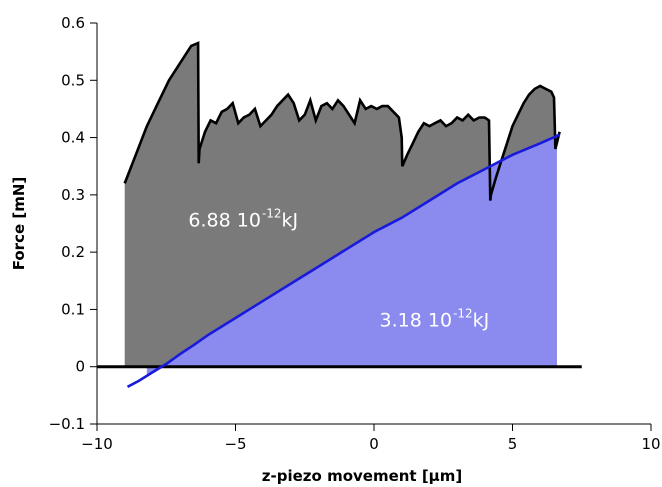  I want to click on y-tick-label: 0.4, so click(73, 138).